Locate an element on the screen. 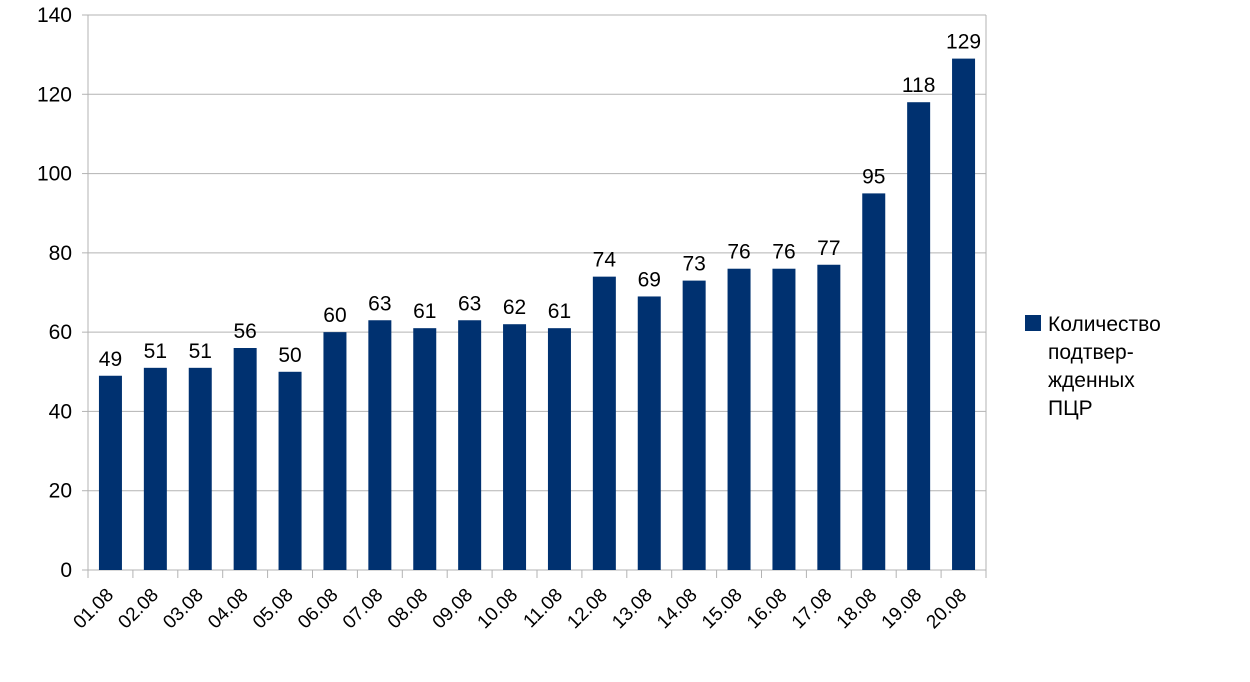 This screenshot has width=1250, height=682. x-tick-label: 08.08 is located at coordinates (408, 609).